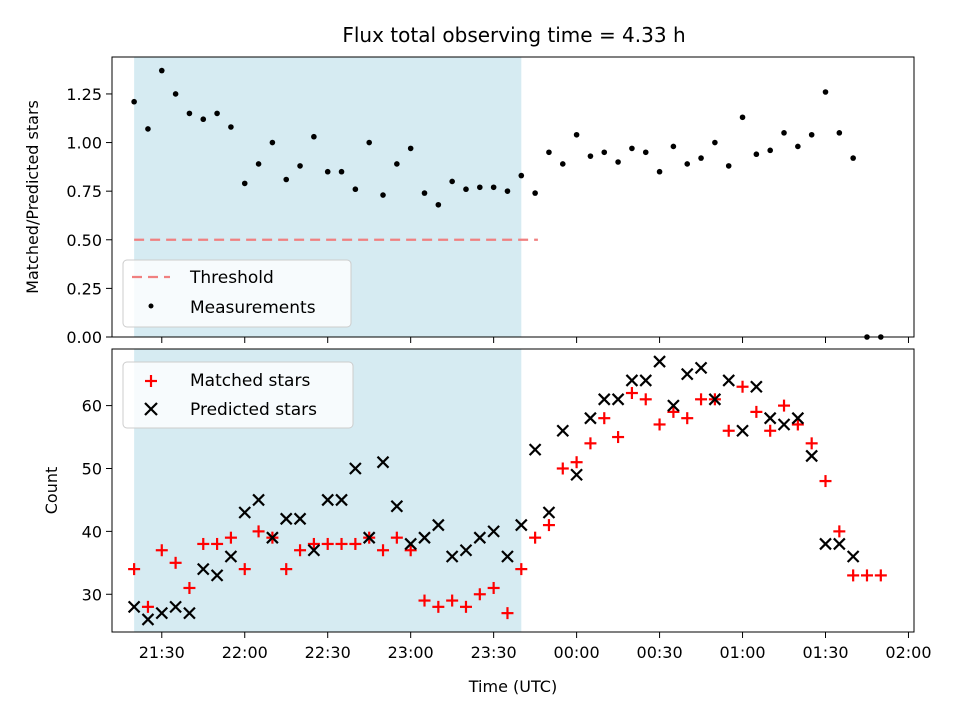  Describe the element at coordinates (51, 491) in the screenshot. I see `bottom-y-axis-label: Count` at that location.